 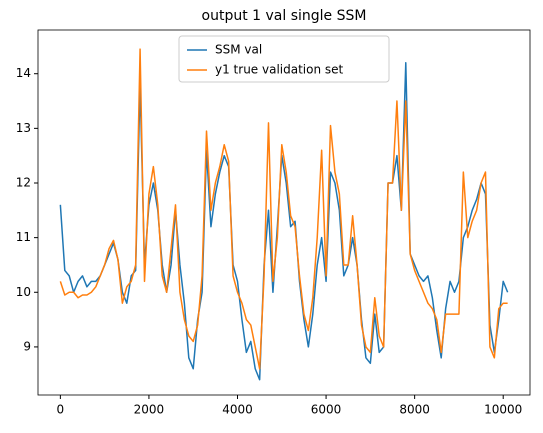 What do you see at coordinates (23, 182) in the screenshot?
I see `y-tick-label: 12` at bounding box center [23, 182].